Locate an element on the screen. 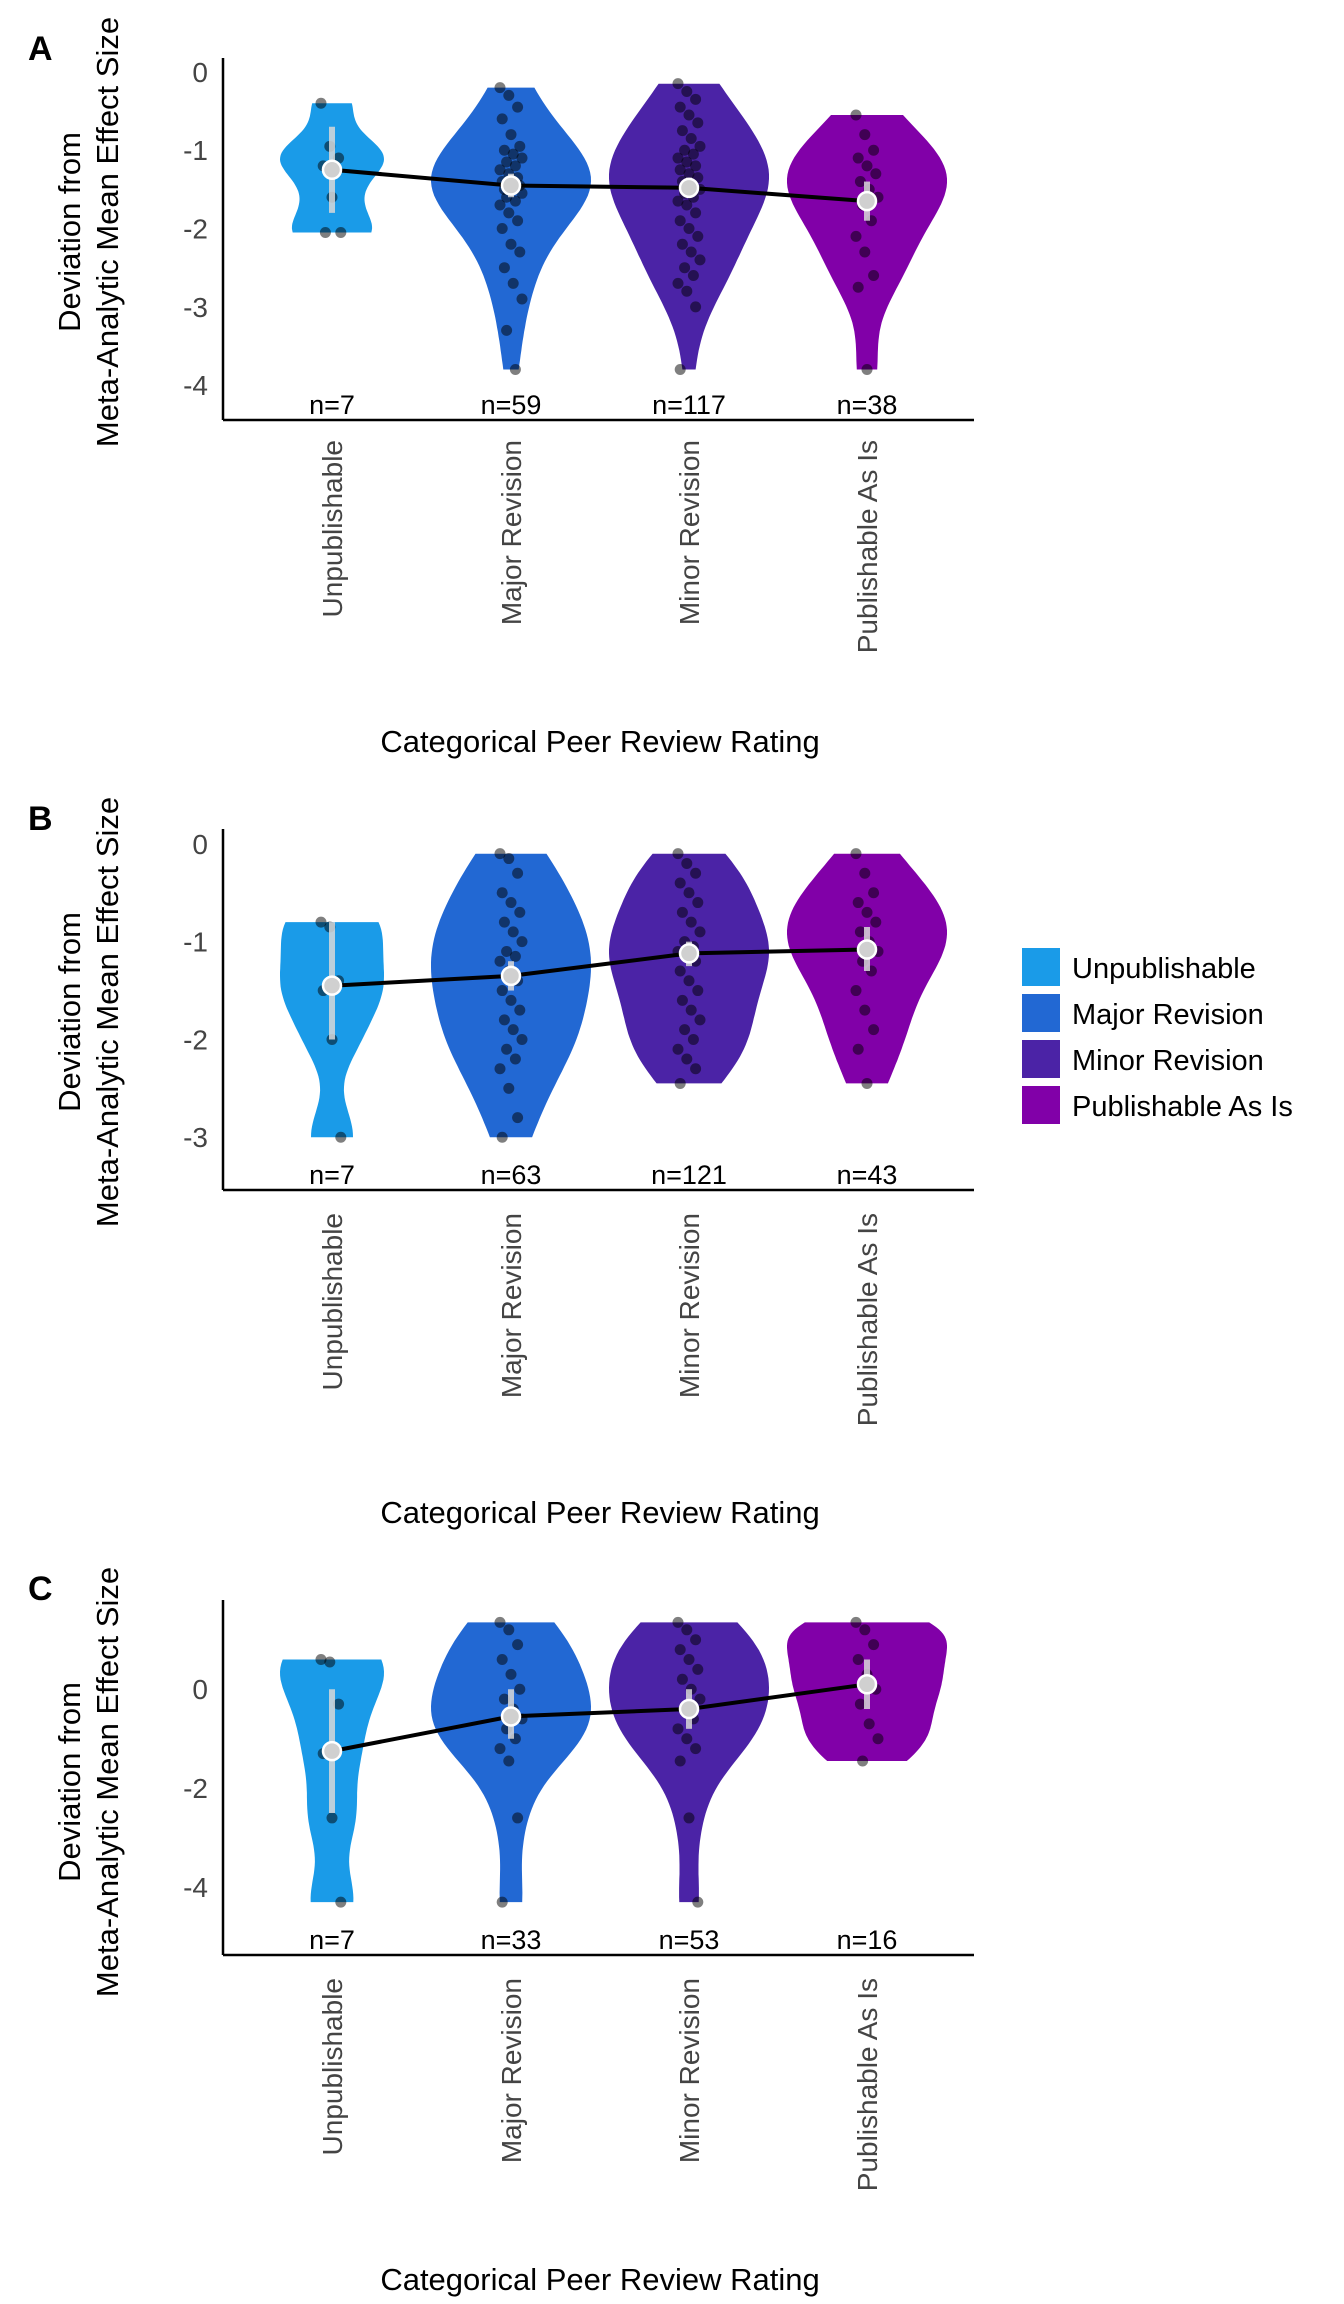 The height and width of the screenshot is (2304, 1344). violin-publishable-as-is is located at coordinates (867, 242).